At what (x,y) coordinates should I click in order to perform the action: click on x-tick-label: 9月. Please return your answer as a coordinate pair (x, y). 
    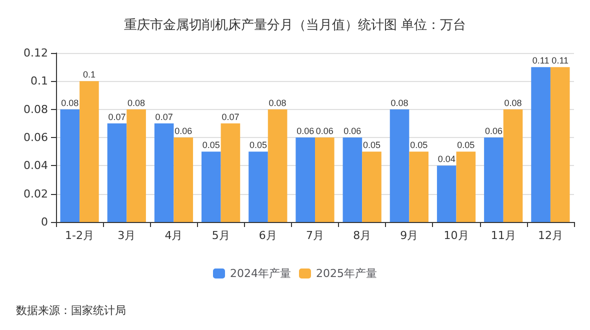
    Looking at the image, I should click on (409, 235).